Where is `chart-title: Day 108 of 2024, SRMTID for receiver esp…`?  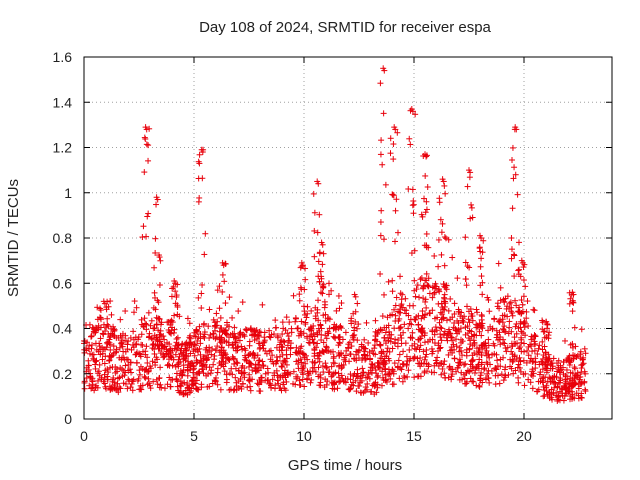 chart-title: Day 108 of 2024, SRMTID for receiver esp… is located at coordinates (345, 27).